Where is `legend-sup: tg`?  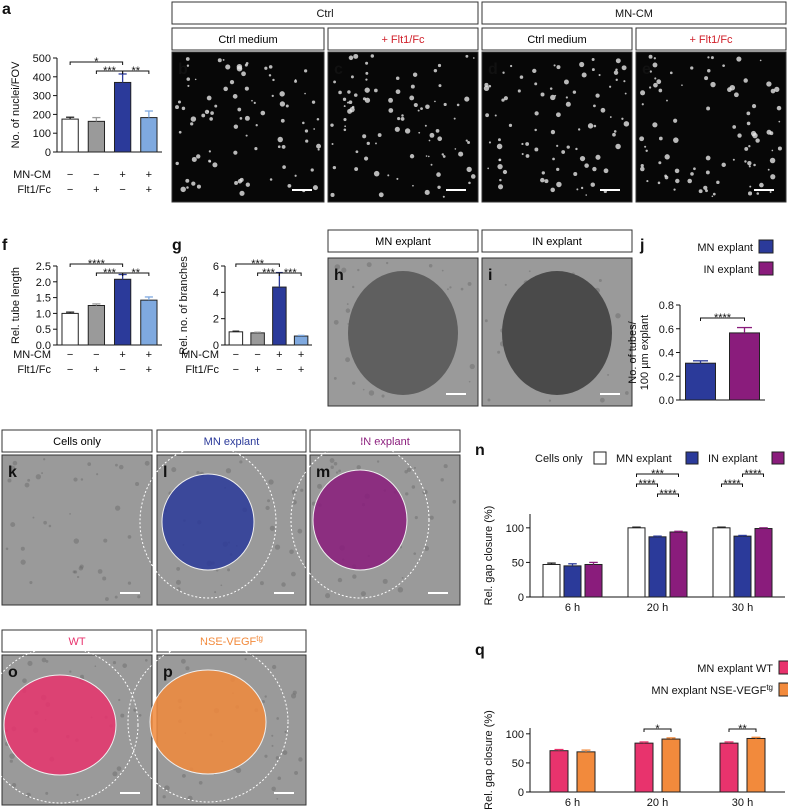 legend-sup: tg is located at coordinates (769, 687).